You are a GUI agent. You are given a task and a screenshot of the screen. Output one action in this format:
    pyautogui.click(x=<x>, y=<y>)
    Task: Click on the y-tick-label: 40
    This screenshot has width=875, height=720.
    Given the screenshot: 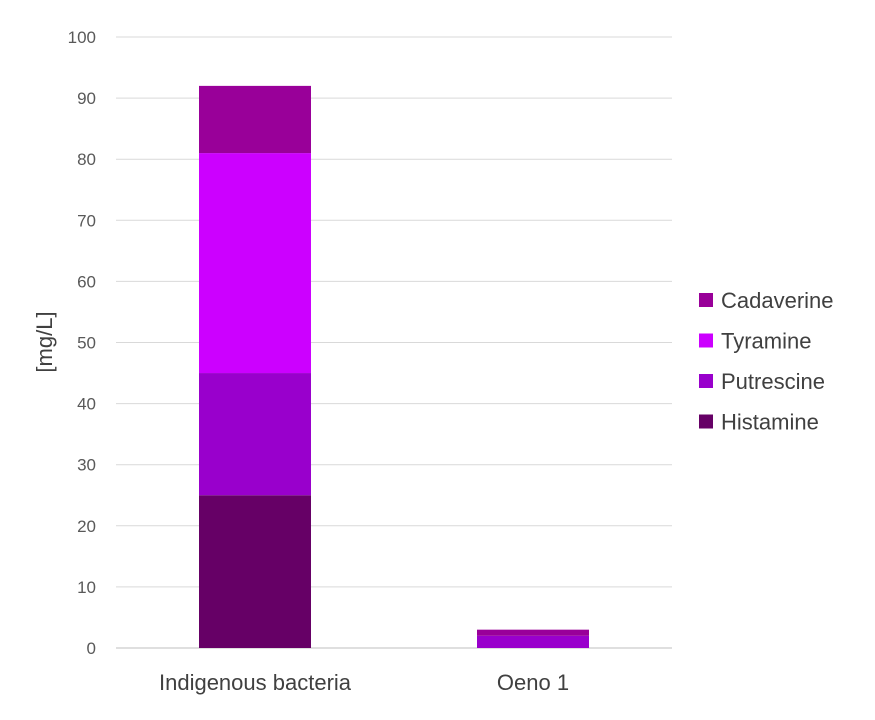 What is the action you would take?
    pyautogui.click(x=86, y=404)
    